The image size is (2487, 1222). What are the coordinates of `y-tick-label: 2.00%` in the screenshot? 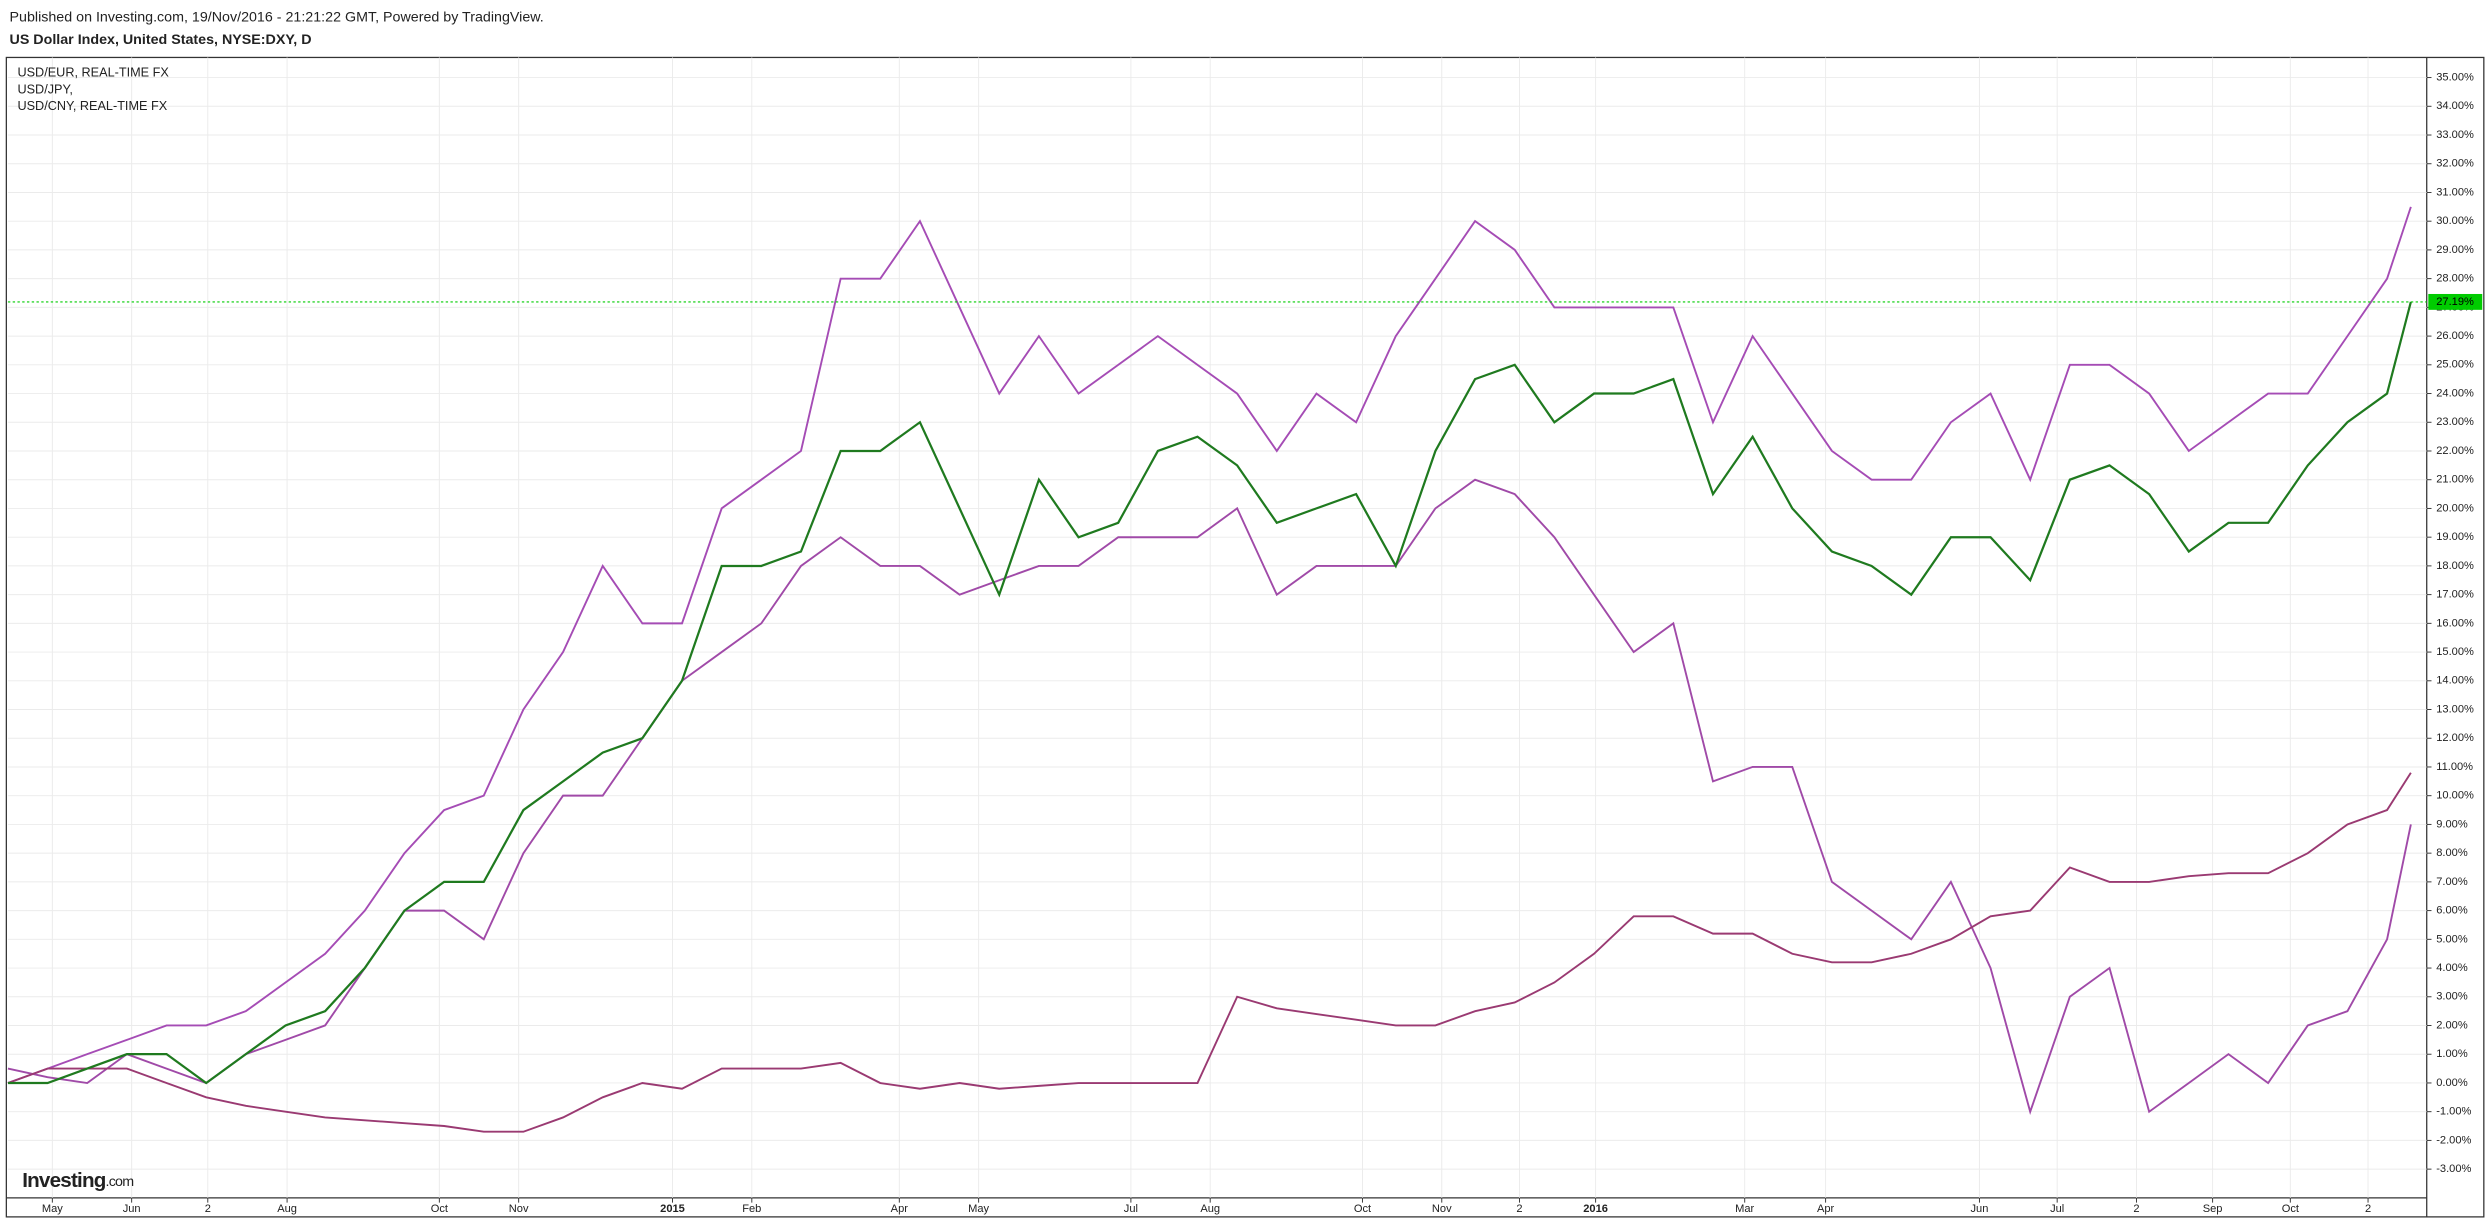 It's located at (2452, 1025).